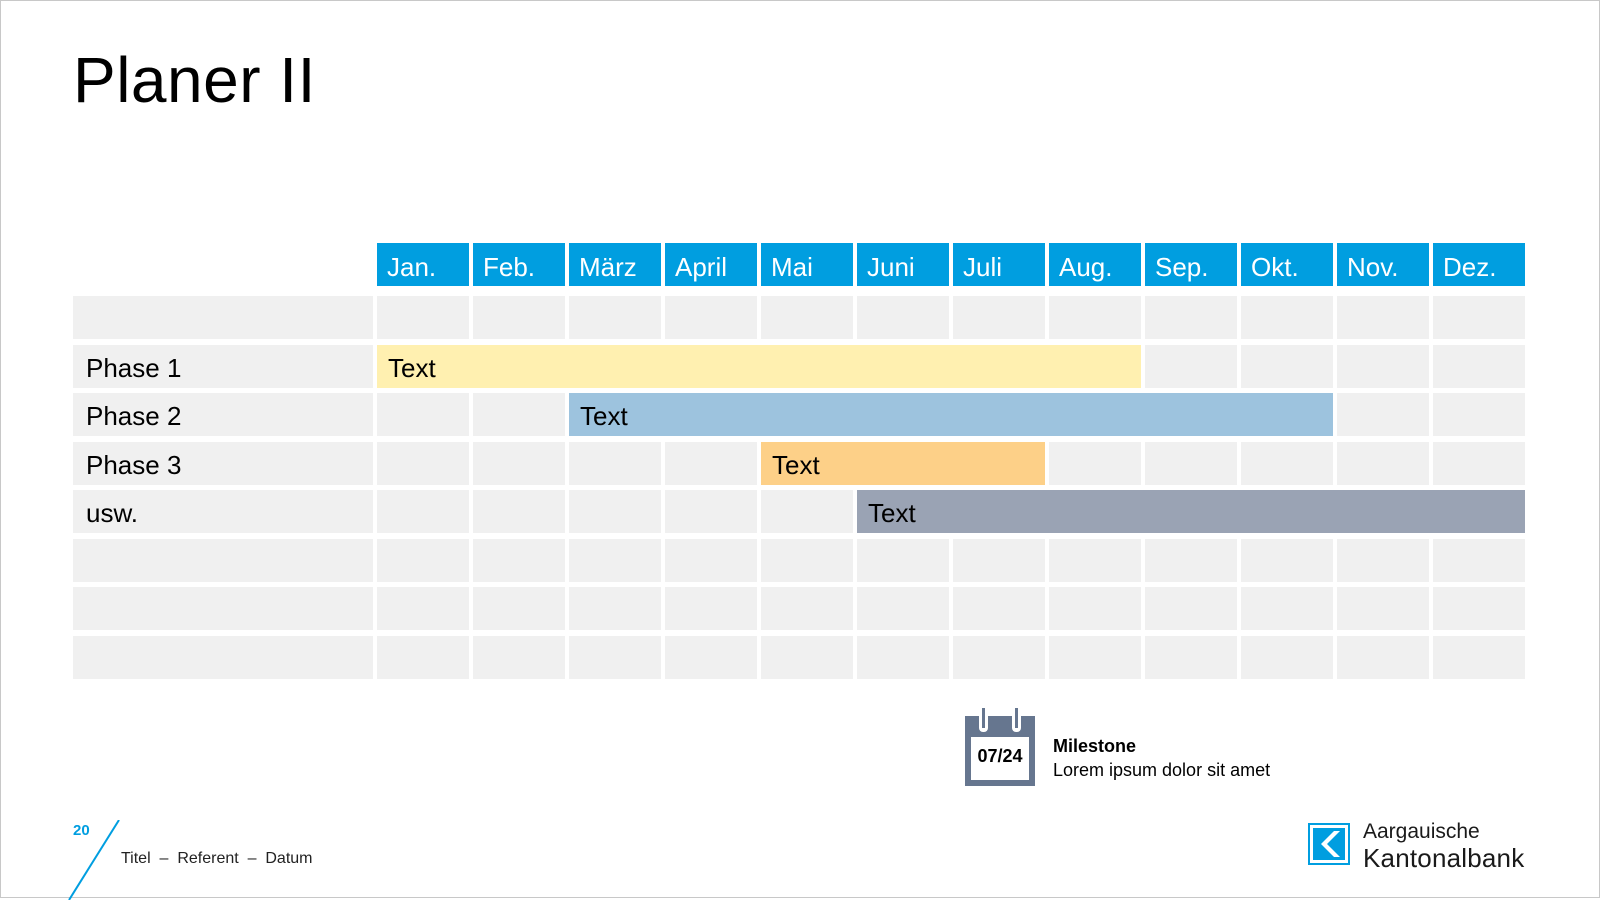 The image size is (1602, 900). I want to click on footer-slash-decoration, so click(94, 860).